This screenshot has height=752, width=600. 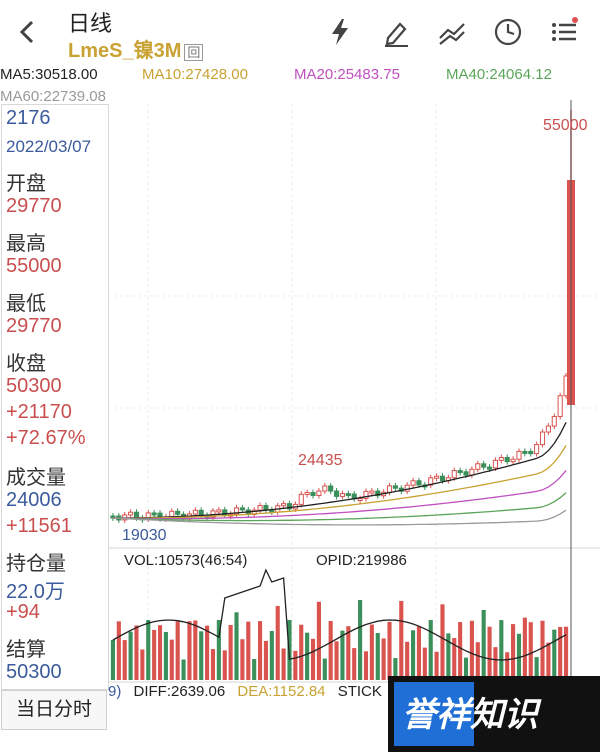 What do you see at coordinates (186, 560) in the screenshot?
I see `vol-label: VOL:10573(46:54)` at bounding box center [186, 560].